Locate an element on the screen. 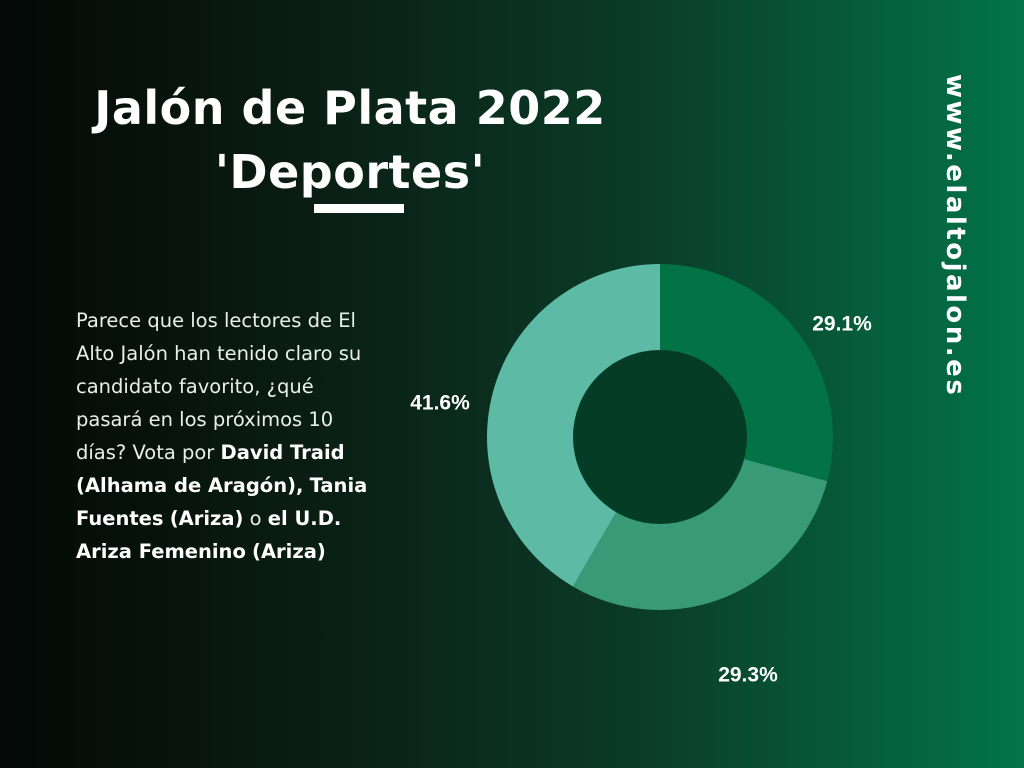 The height and width of the screenshot is (768, 1024). candidate-name-tania-fuentes: Tania Fuentes is located at coordinates (222, 502).